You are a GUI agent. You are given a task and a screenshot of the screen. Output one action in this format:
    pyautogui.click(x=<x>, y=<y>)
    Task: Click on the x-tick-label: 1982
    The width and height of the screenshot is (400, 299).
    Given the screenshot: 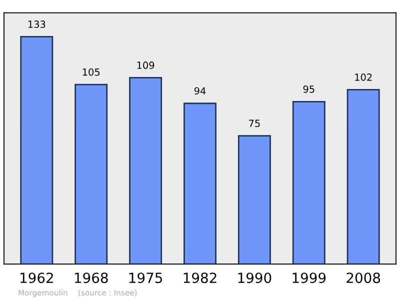 What is the action you would take?
    pyautogui.click(x=200, y=278)
    